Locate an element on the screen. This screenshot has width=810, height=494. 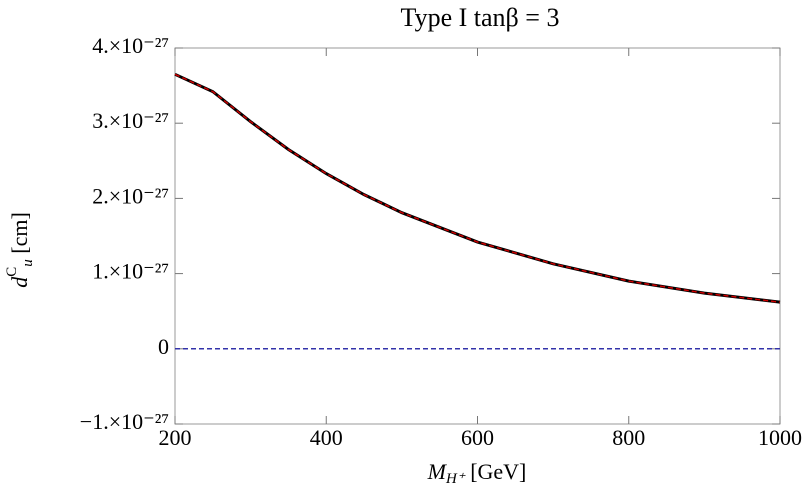
chart-title: Type I tanβ = 3 is located at coordinates (480, 17).